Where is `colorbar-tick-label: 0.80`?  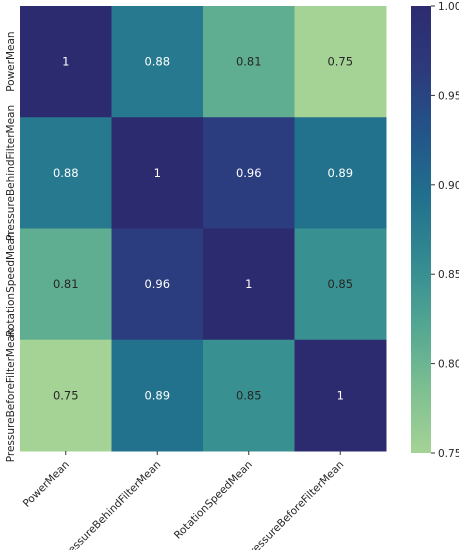
colorbar-tick-label: 0.80 is located at coordinates (448, 365).